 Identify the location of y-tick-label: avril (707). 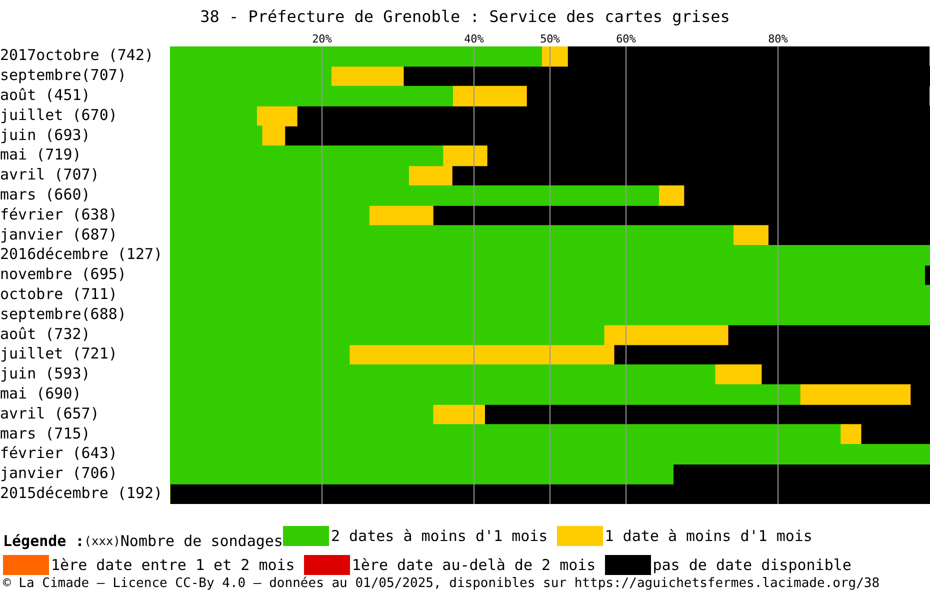
(50, 175).